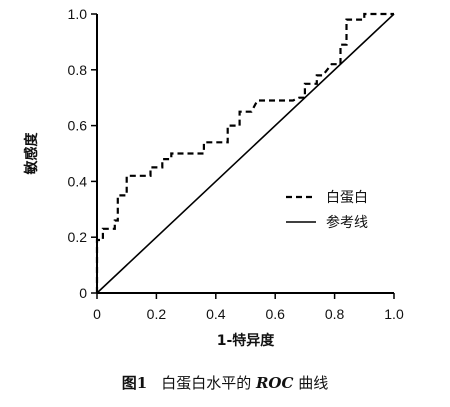 This screenshot has height=407, width=450. Describe the element at coordinates (394, 314) in the screenshot. I see `x-tick-label: 1.0` at that location.